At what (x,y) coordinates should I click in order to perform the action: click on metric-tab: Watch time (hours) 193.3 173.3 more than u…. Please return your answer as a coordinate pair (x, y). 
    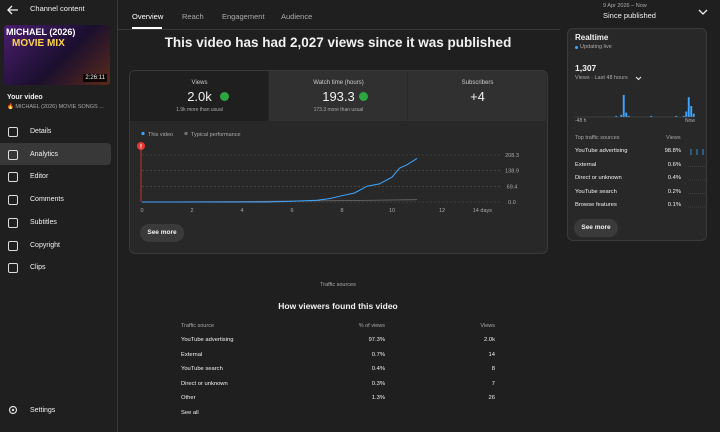
    Looking at the image, I should click on (338, 96).